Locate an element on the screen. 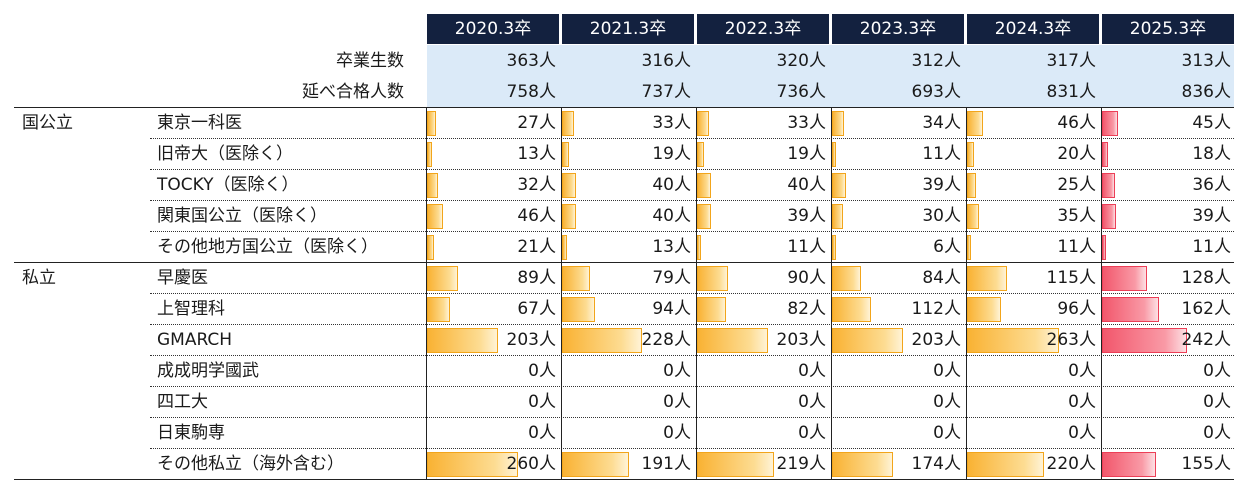 The height and width of the screenshot is (498, 1251). category-label: 私立 is located at coordinates (39, 278).